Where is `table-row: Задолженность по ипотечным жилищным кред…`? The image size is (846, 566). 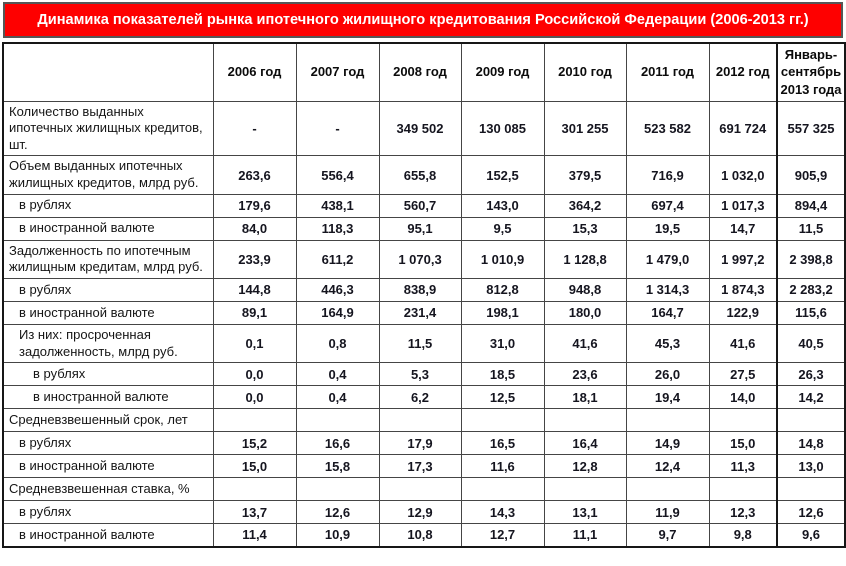
table-row: Задолженность по ипотечным жилищным кред… is located at coordinates (424, 259).